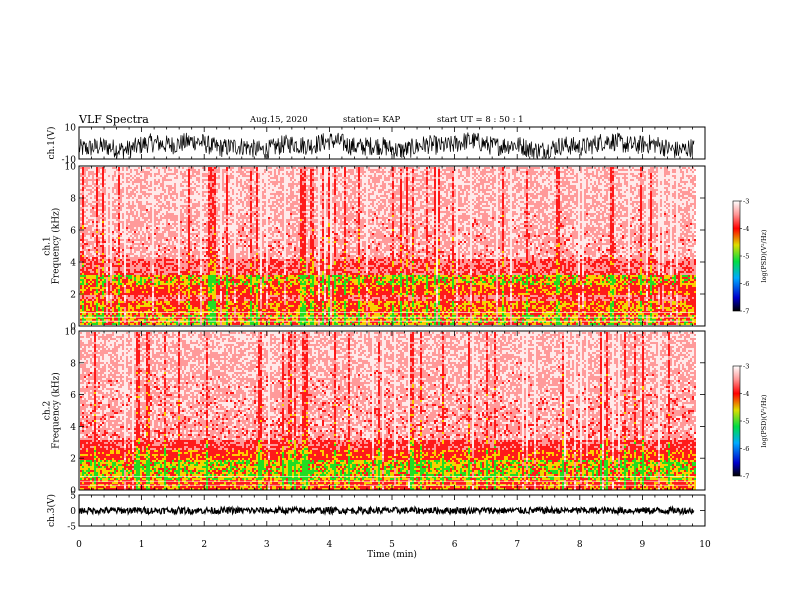  What do you see at coordinates (73, 492) in the screenshot?
I see `ch2-spectrogram-ytick-label: 0` at bounding box center [73, 492].